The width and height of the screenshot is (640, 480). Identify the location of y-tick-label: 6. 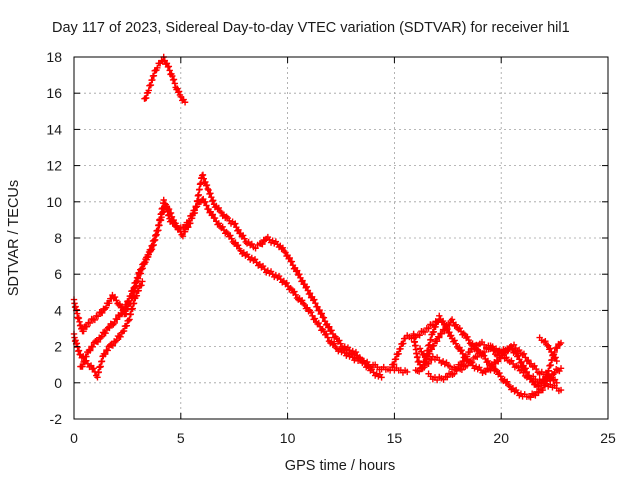
(58, 274).